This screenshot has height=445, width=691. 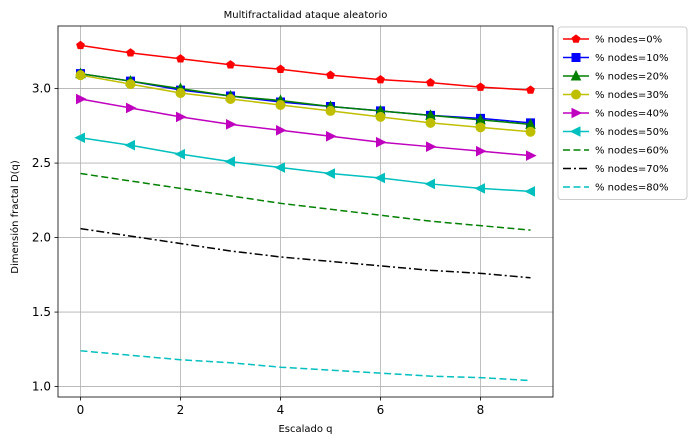 What do you see at coordinates (41, 89) in the screenshot?
I see `y-tick-label: 3.0` at bounding box center [41, 89].